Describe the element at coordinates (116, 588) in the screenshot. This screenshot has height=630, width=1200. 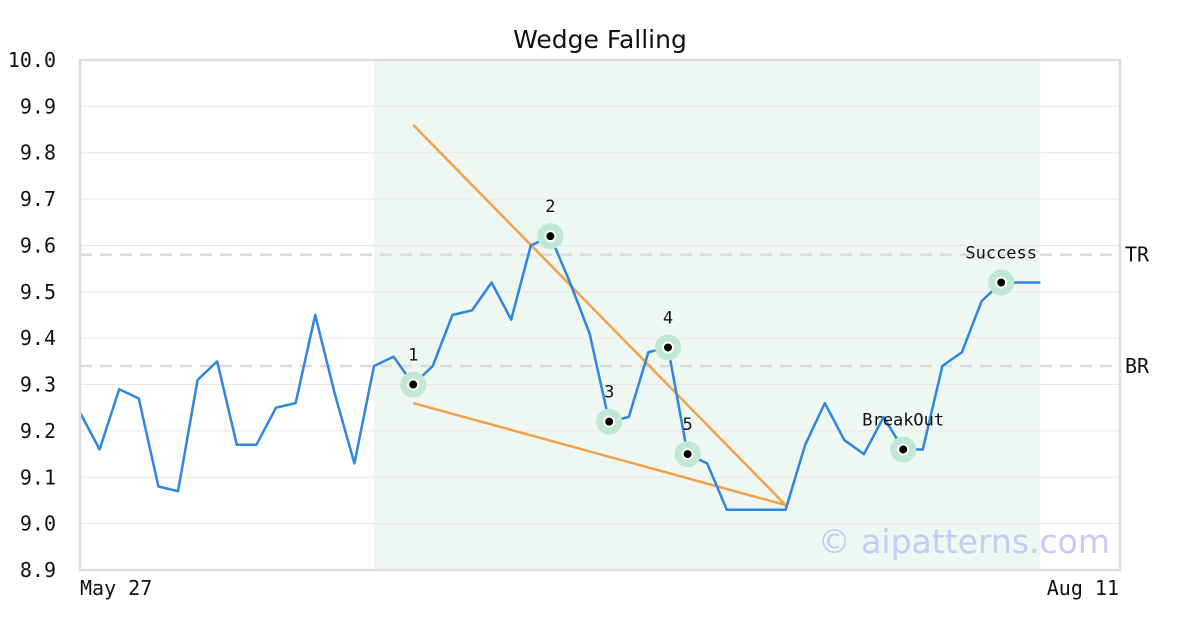
I see `x-tick-start: May 27` at that location.